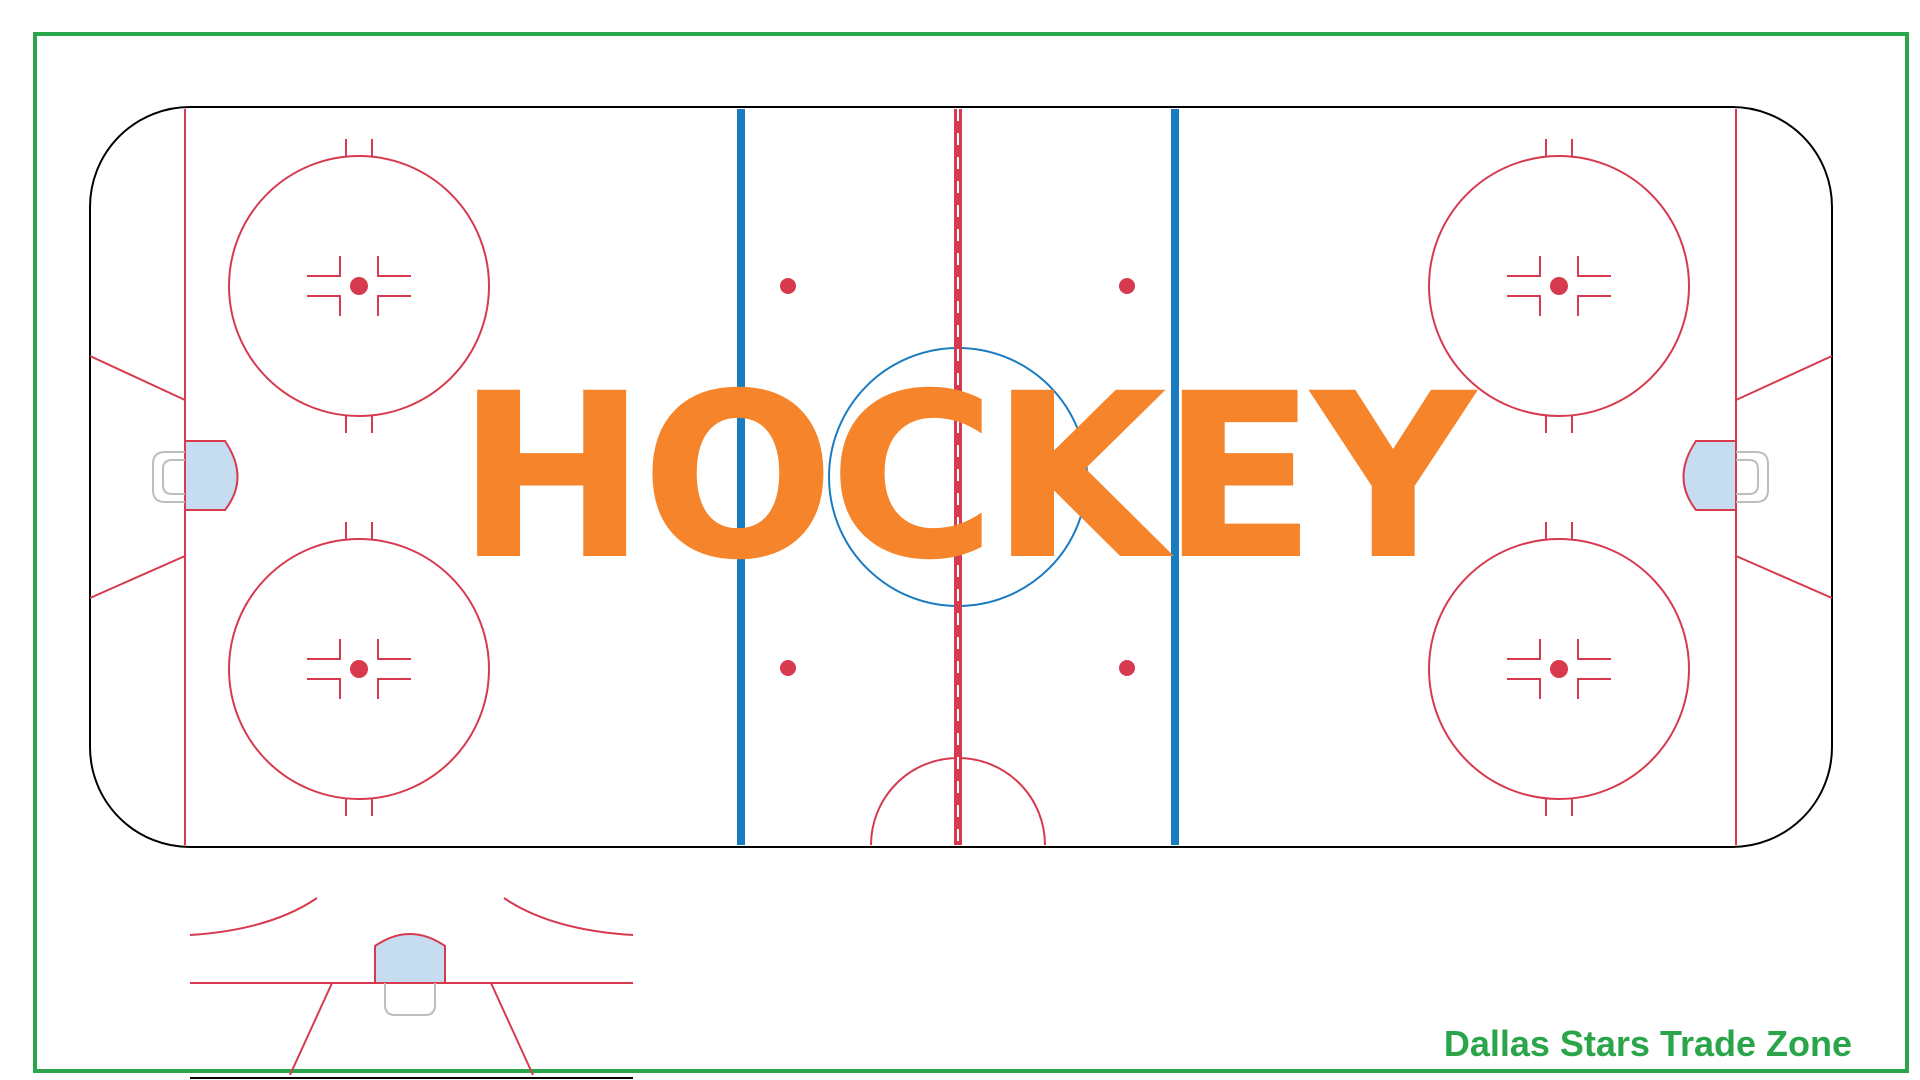 The height and width of the screenshot is (1080, 1920). I want to click on left-goal-crease, so click(211, 475).